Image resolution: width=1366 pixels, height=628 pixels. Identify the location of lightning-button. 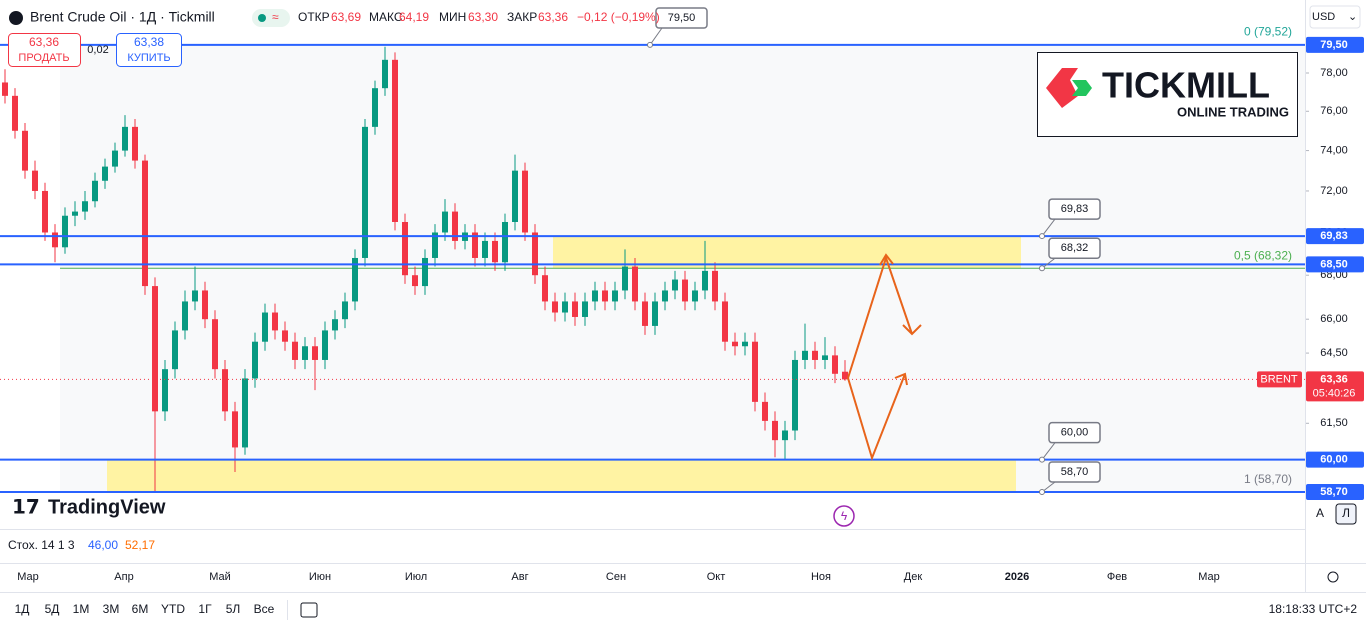
(844, 516).